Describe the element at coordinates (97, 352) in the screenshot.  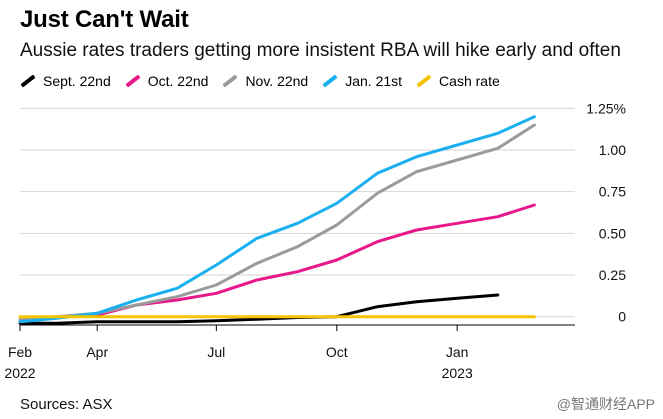
I see `x-tick-label: Apr` at that location.